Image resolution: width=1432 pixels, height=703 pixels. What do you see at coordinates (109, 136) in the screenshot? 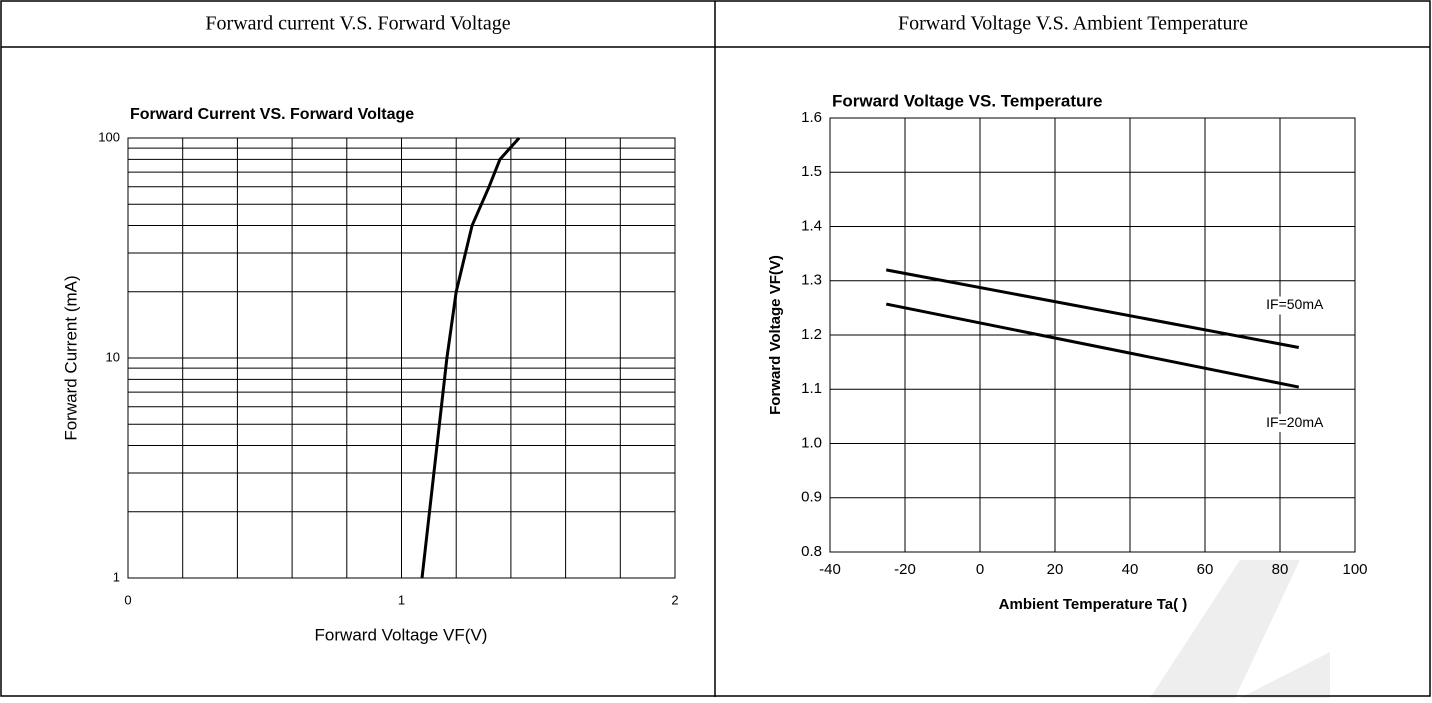
I see `y-tick-label: 100` at bounding box center [109, 136].